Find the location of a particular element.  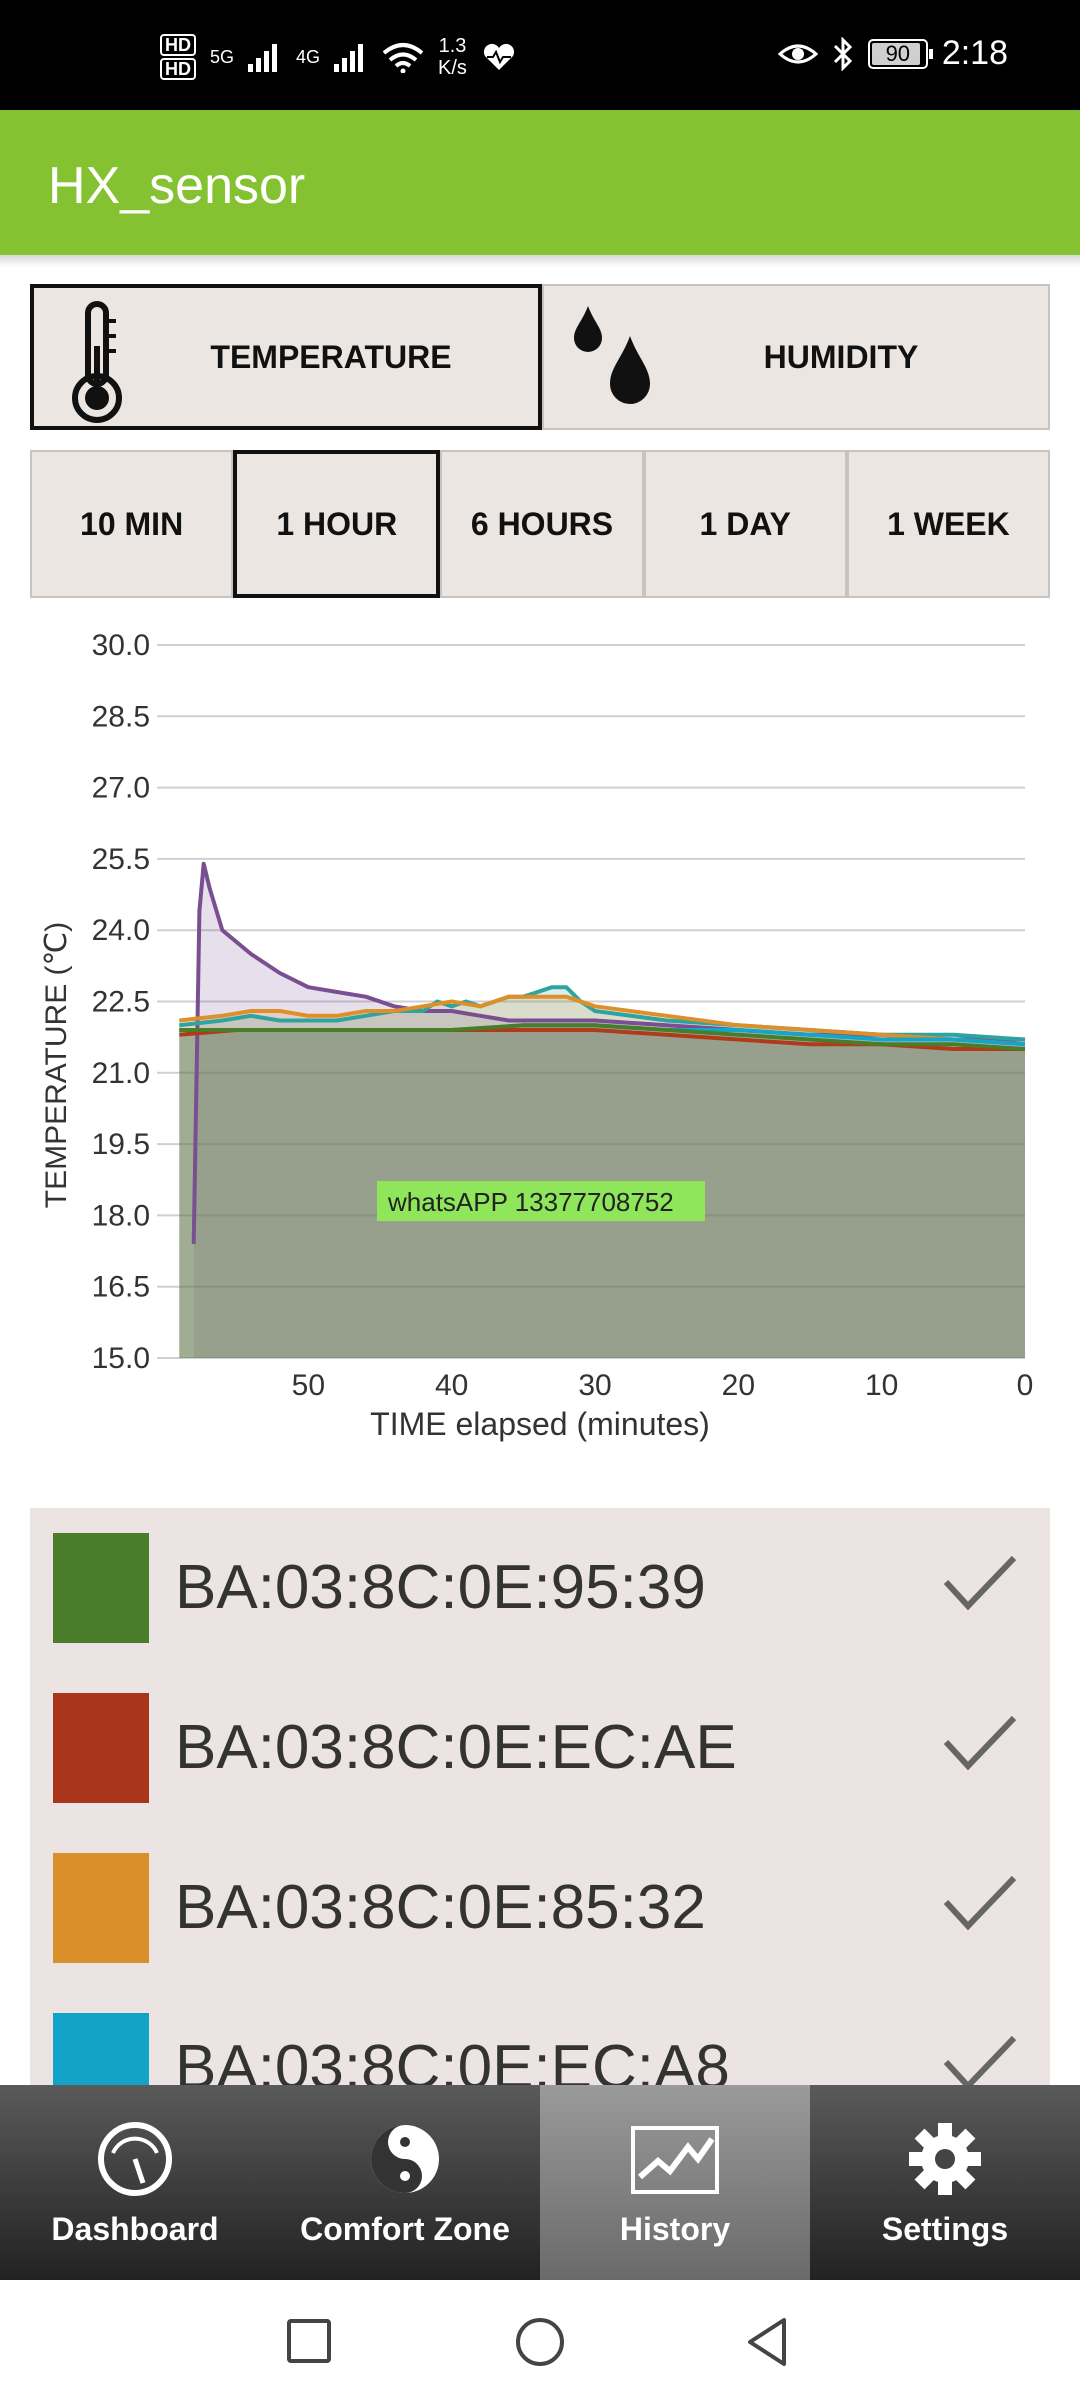

y-tick-label: 28.5 is located at coordinates (121, 716).